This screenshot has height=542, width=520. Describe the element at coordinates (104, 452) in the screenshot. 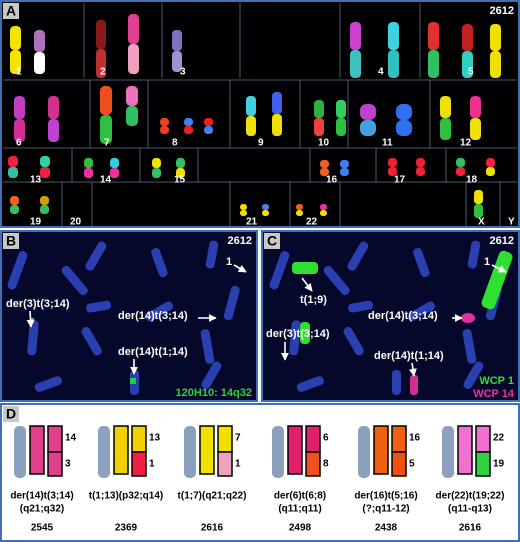

I see `grey-chromosome` at that location.